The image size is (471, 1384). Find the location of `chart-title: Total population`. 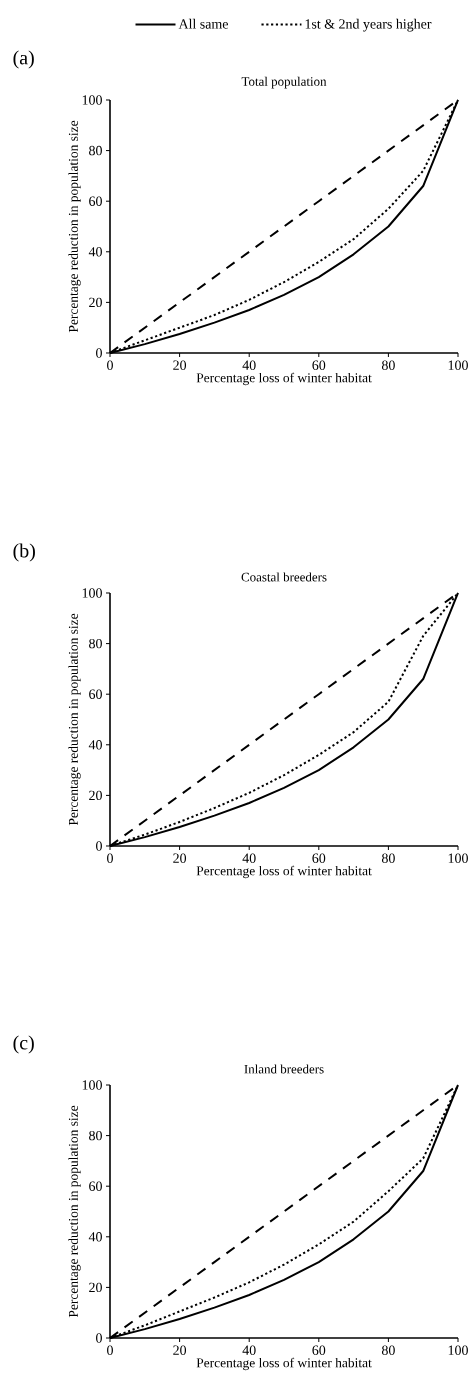

chart-title: Total population is located at coordinates (284, 82).